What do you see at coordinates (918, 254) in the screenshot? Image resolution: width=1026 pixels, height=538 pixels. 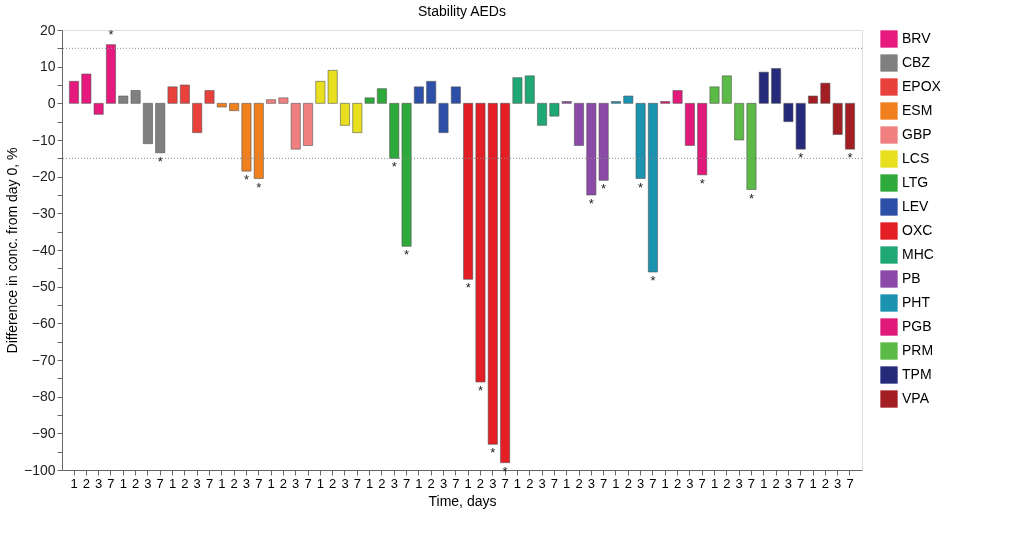 I see `legend-label: MHC` at bounding box center [918, 254].